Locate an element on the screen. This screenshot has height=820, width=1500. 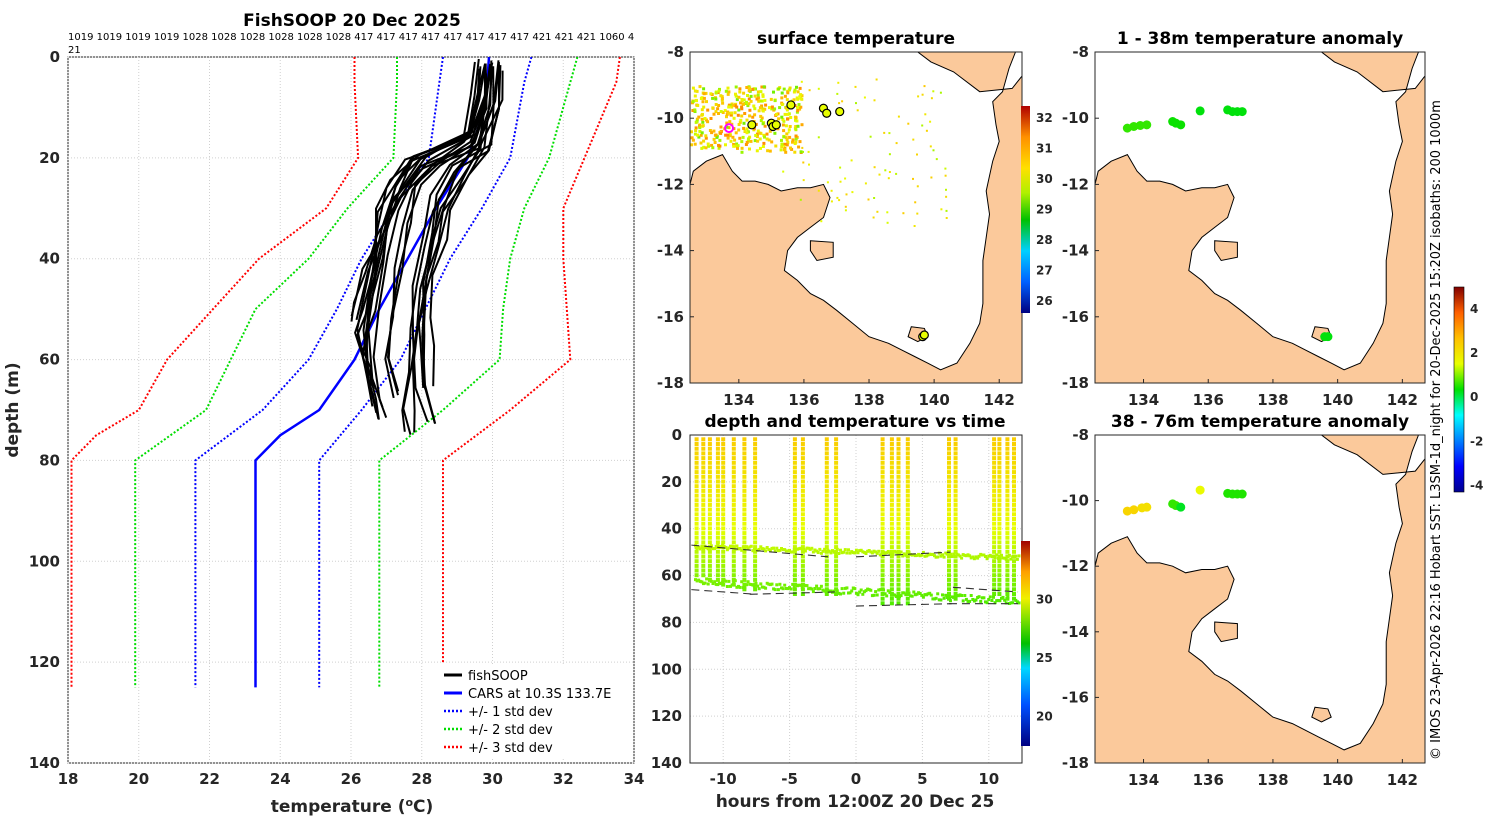
profile-x-tick: 30 is located at coordinates (492, 779).